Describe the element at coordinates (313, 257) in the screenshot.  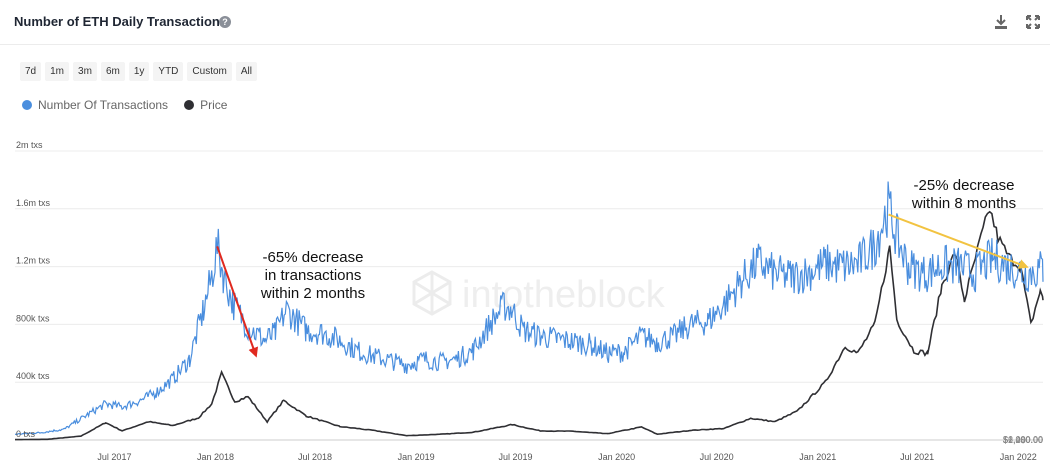
I see `annotation-text-line: -65% decrease` at that location.